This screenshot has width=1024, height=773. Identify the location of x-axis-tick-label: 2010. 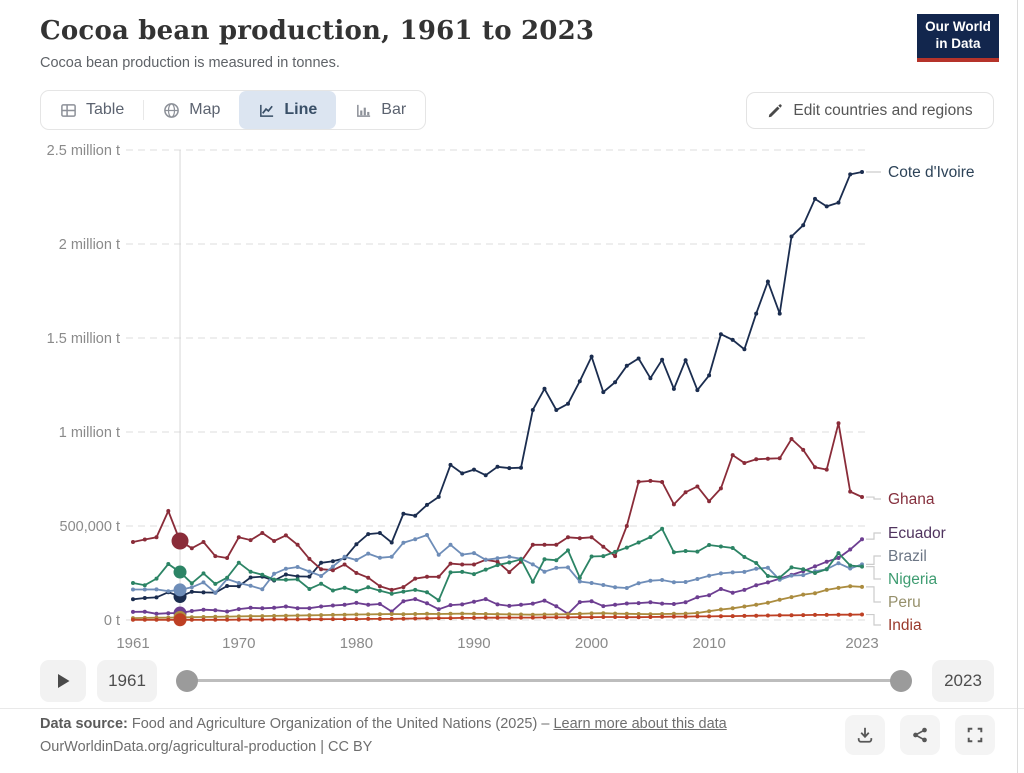
(708, 643).